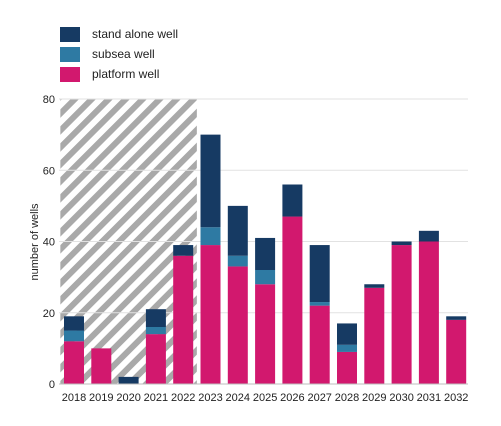 The width and height of the screenshot is (501, 426). I want to click on bar-segment-stand-alone-well-2026, so click(292, 200).